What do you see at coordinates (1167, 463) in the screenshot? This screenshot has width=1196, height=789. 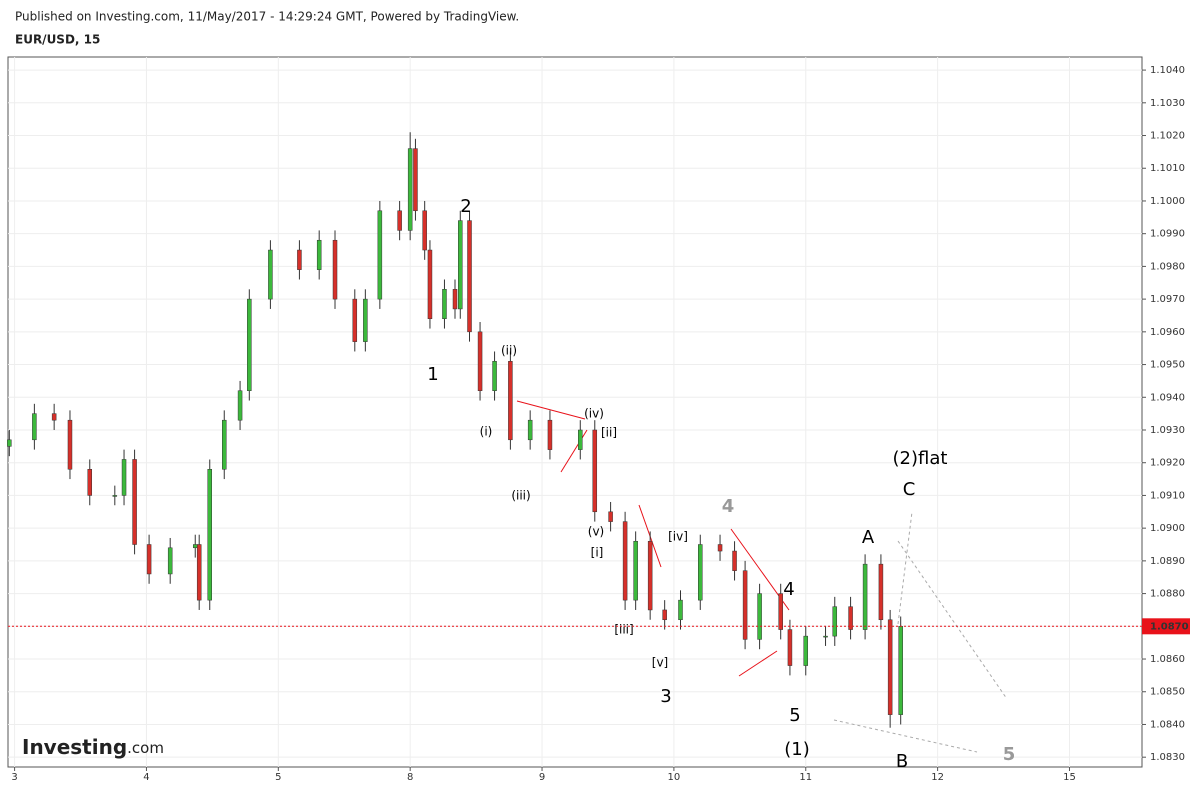 I see `y-tick-label: 1.0920` at bounding box center [1167, 463].